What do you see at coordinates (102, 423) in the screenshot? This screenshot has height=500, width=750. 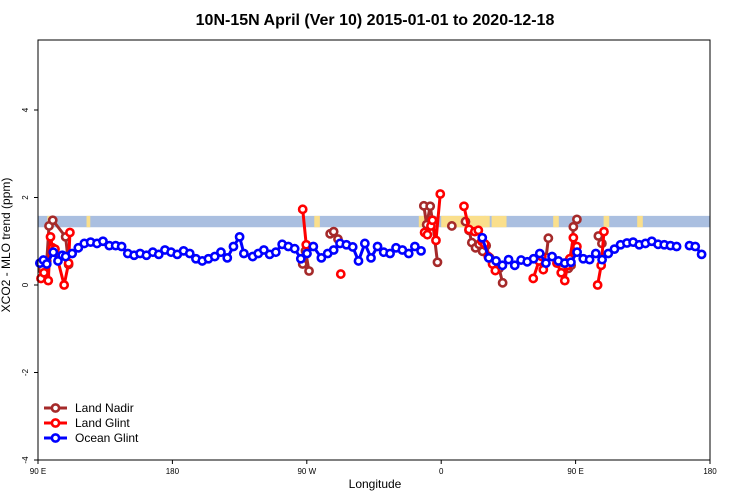 I see `legend-label: Land Glint` at bounding box center [102, 423].